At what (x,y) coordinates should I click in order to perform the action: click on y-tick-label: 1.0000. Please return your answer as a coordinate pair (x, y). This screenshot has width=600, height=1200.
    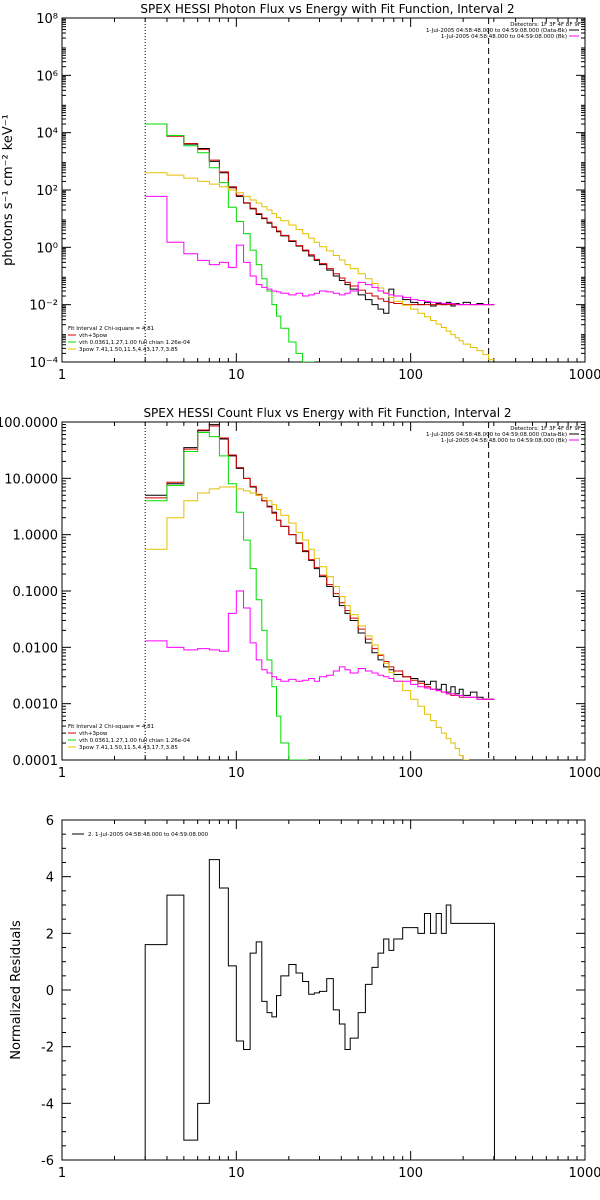
    Looking at the image, I should click on (36, 536).